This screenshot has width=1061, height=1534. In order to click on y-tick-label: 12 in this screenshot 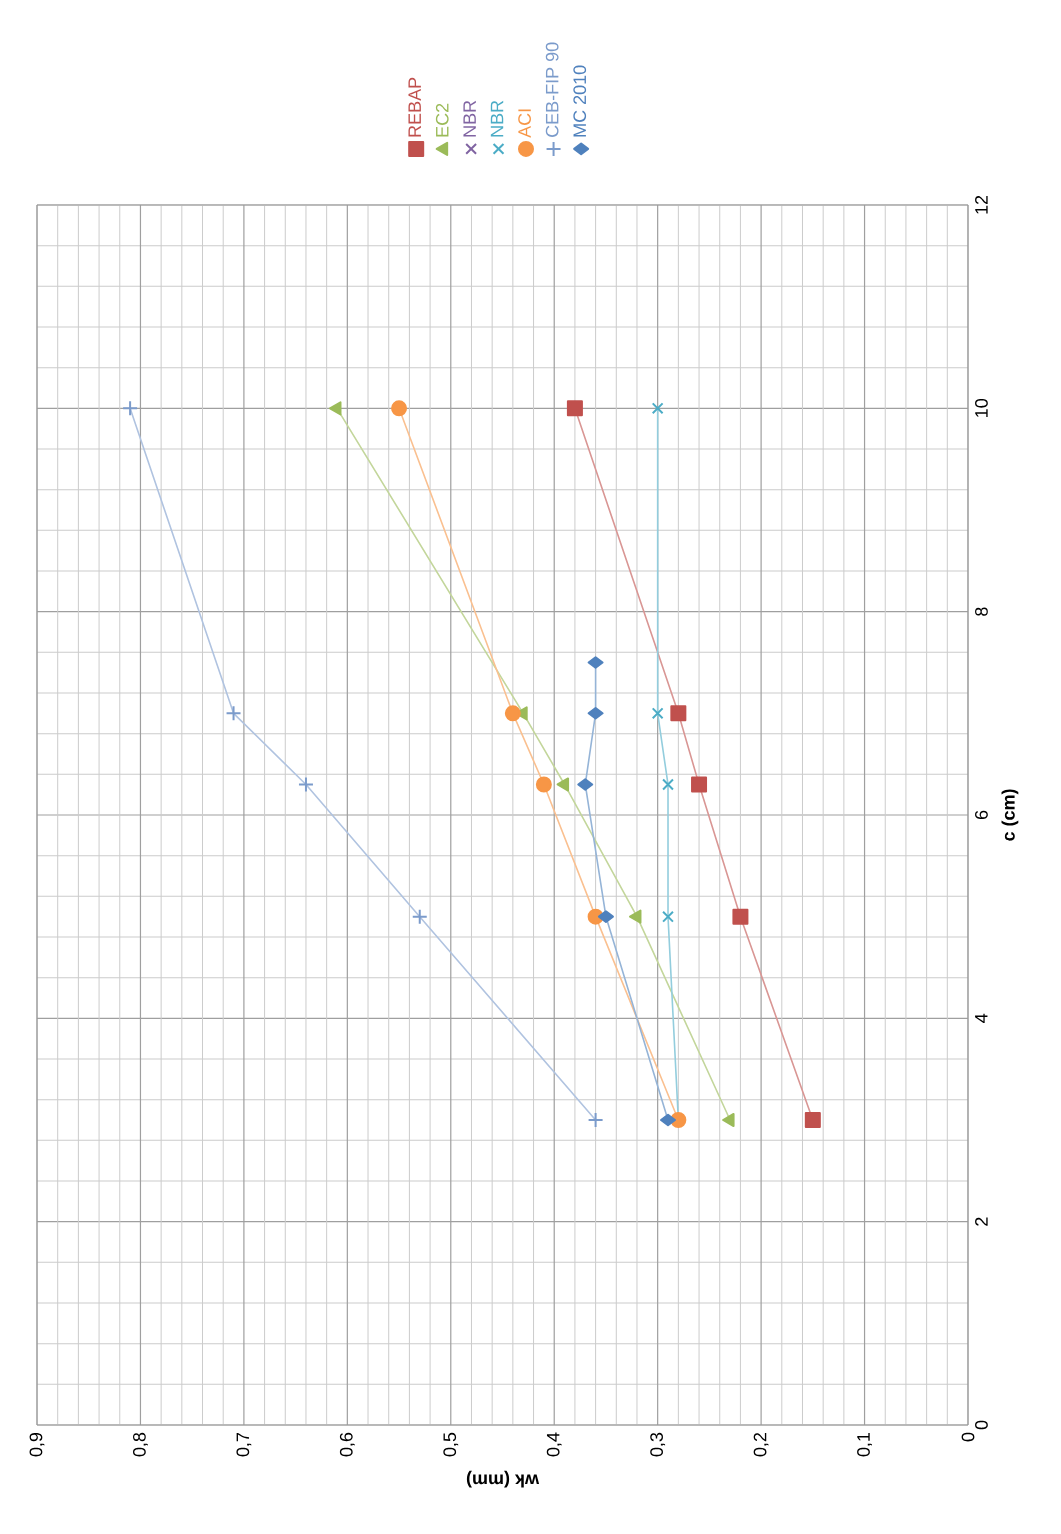, I will do `click(981, 204)`.